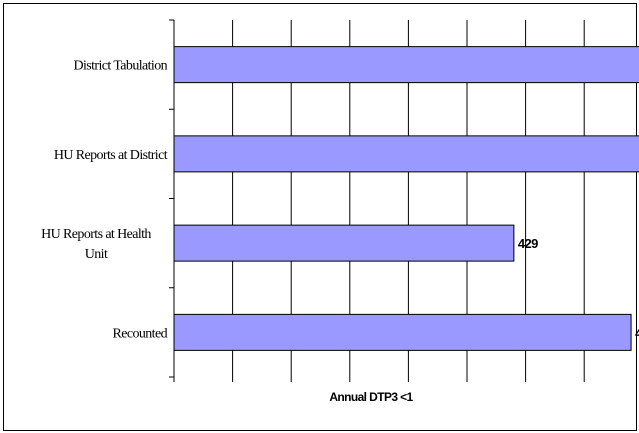  I want to click on category-label: HU Reports at Health Unit, so click(96, 244).